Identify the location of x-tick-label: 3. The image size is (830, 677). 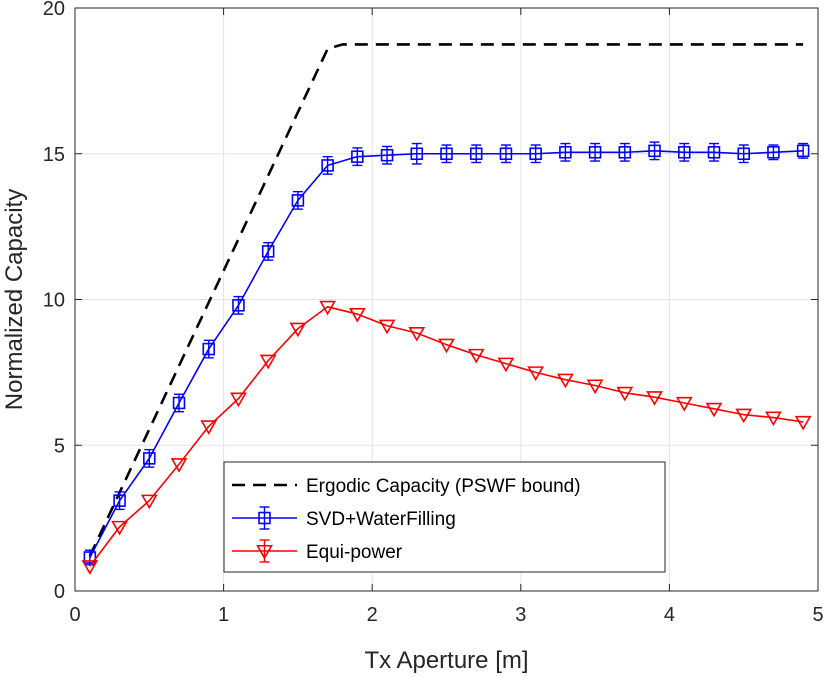
(520, 615).